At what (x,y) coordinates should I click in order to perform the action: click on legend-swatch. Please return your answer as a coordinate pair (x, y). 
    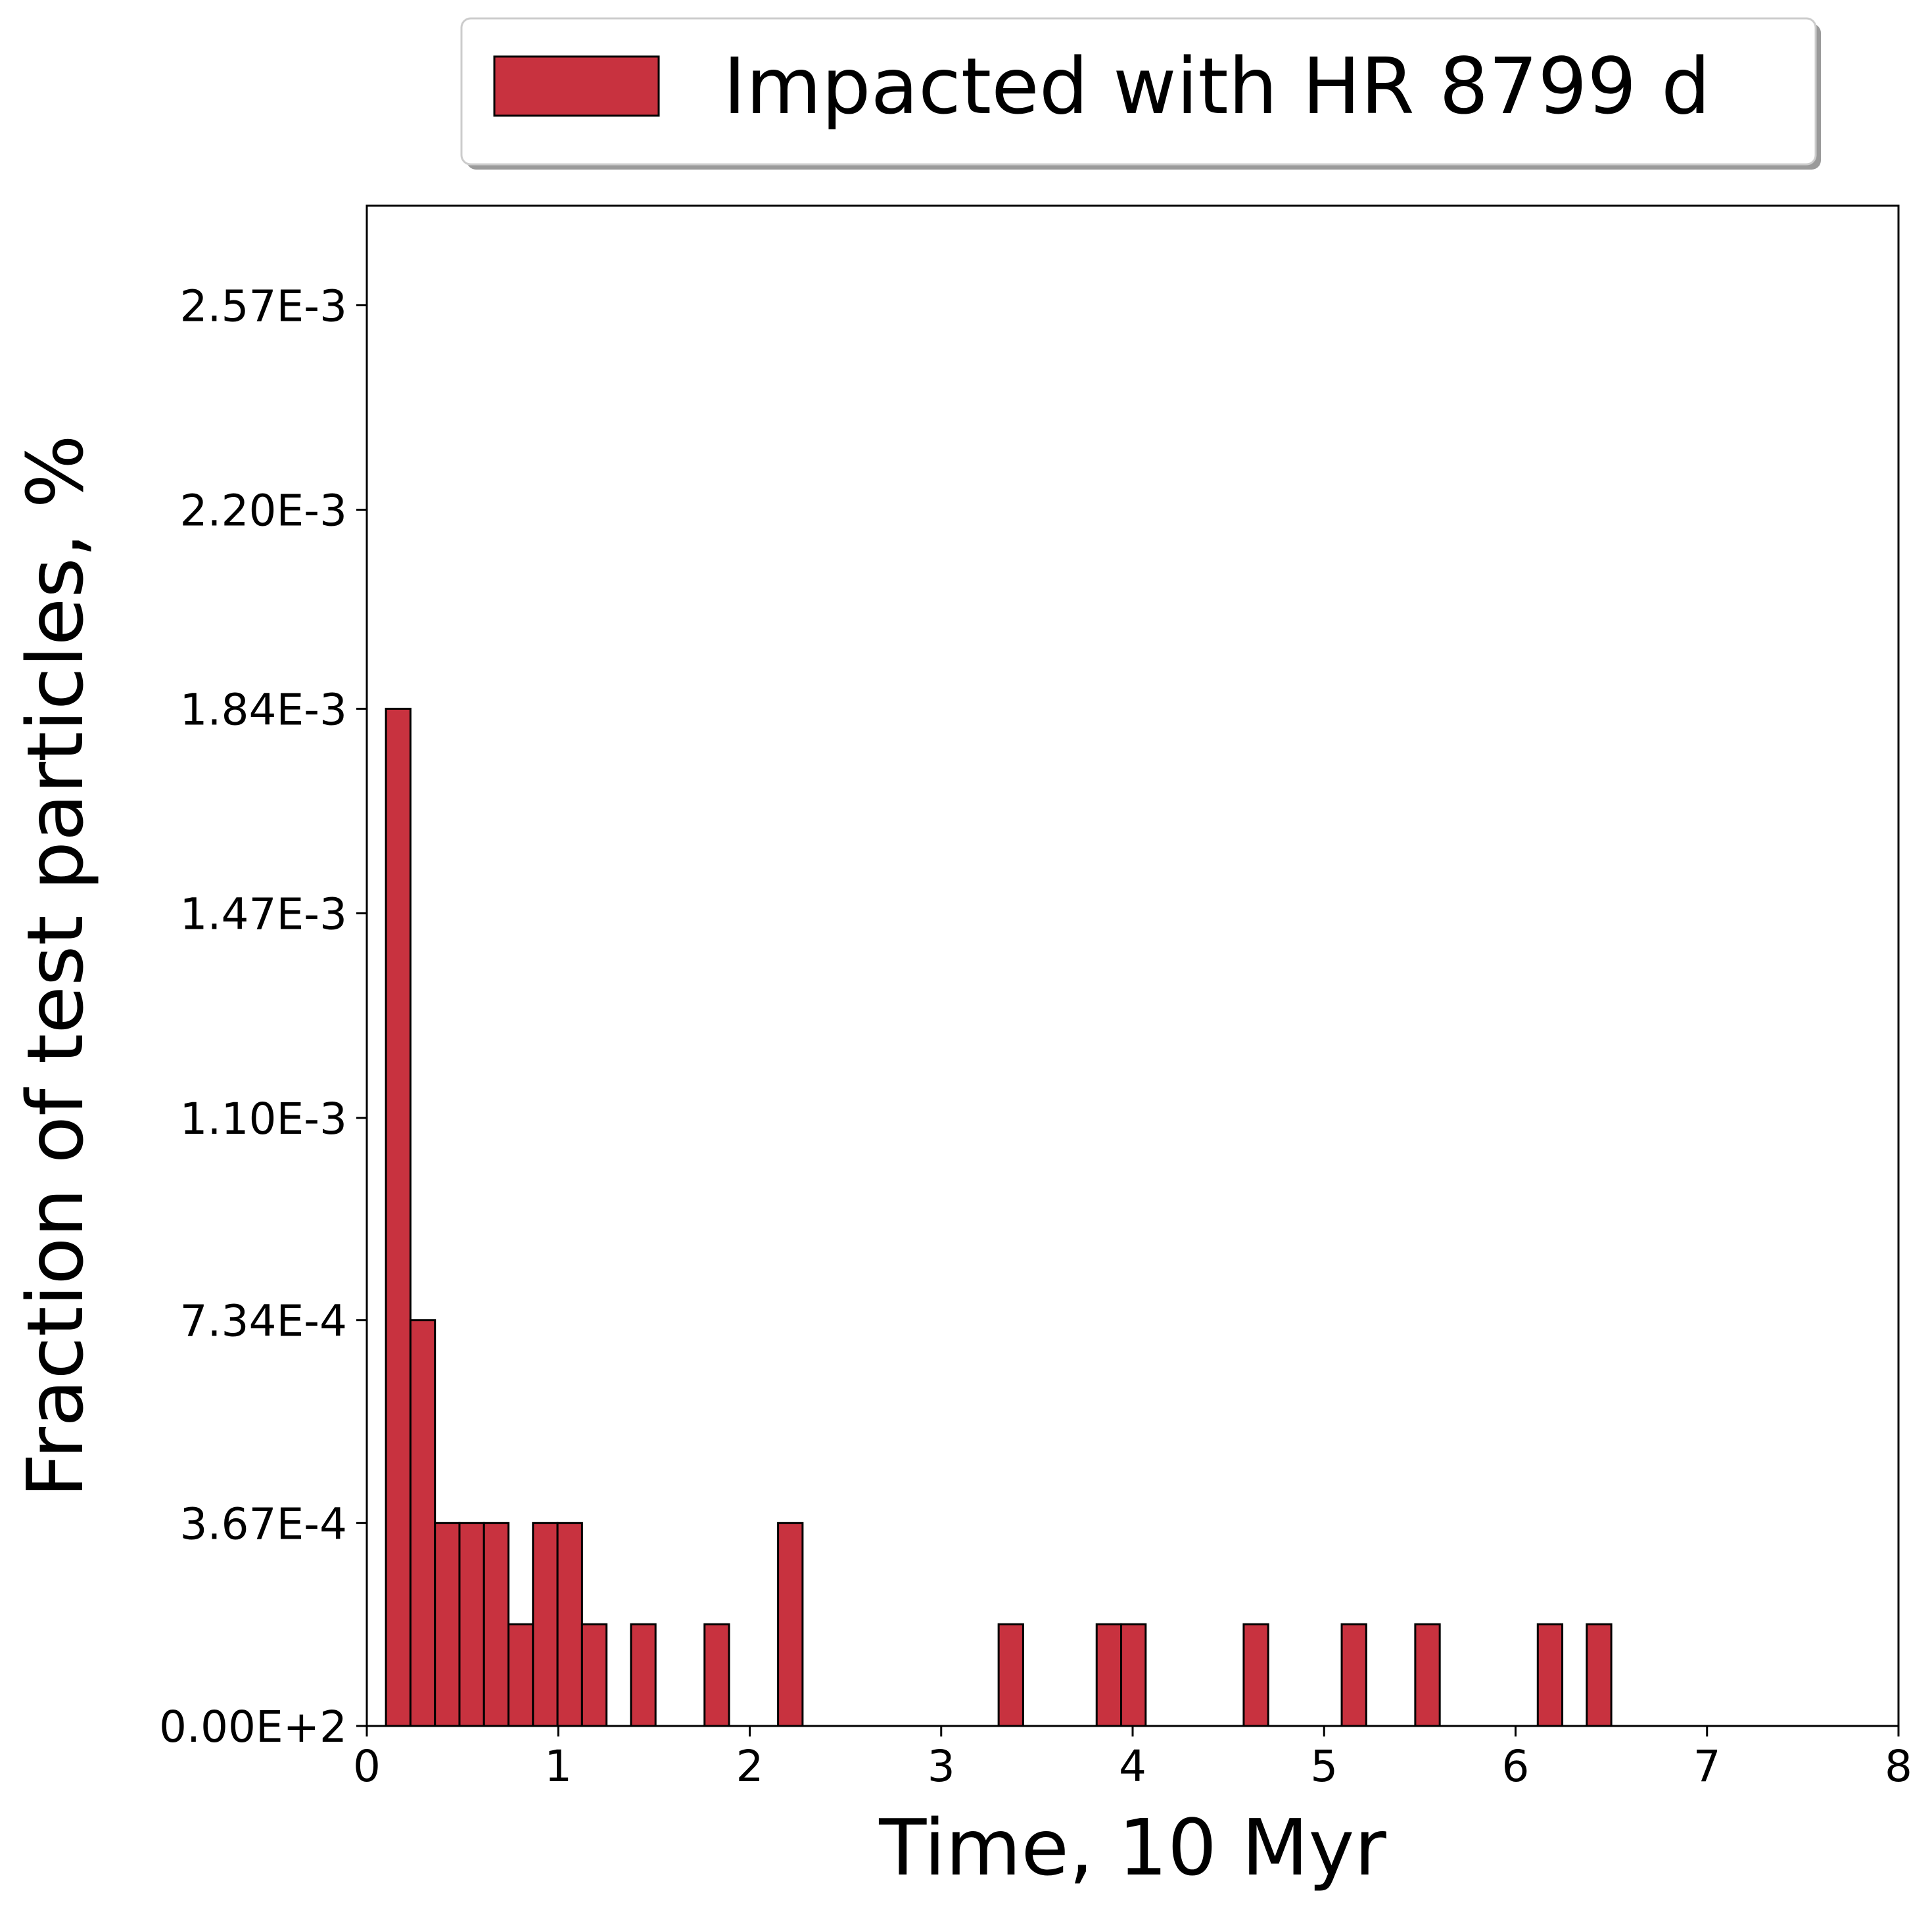
    Looking at the image, I should click on (577, 86).